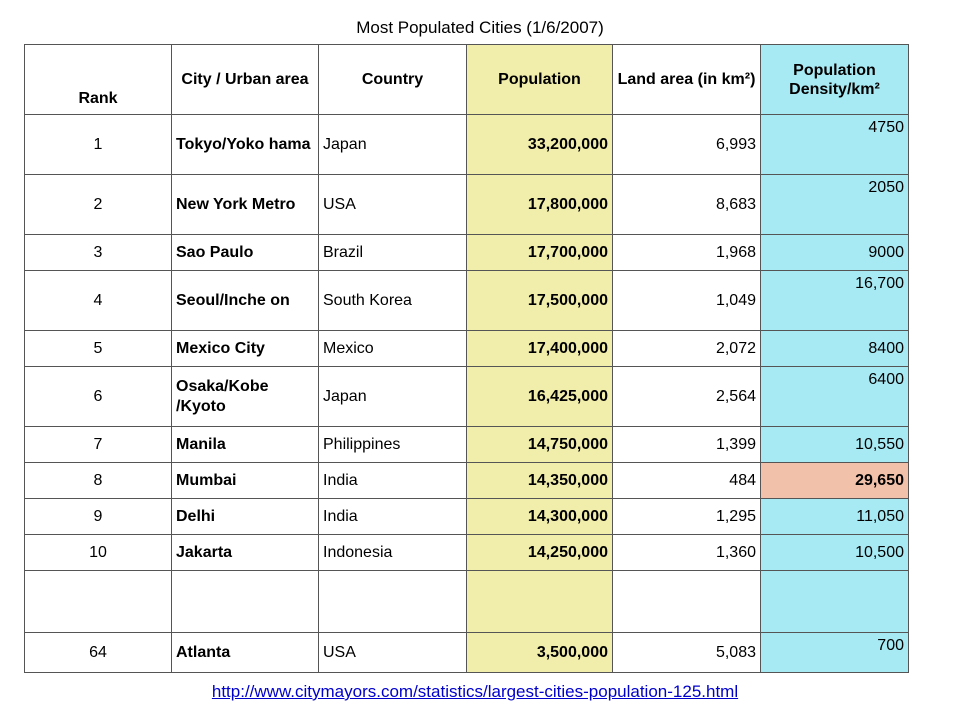 This screenshot has width=960, height=720. Describe the element at coordinates (539, 552) in the screenshot. I see `cell-population: 14,250,000` at that location.